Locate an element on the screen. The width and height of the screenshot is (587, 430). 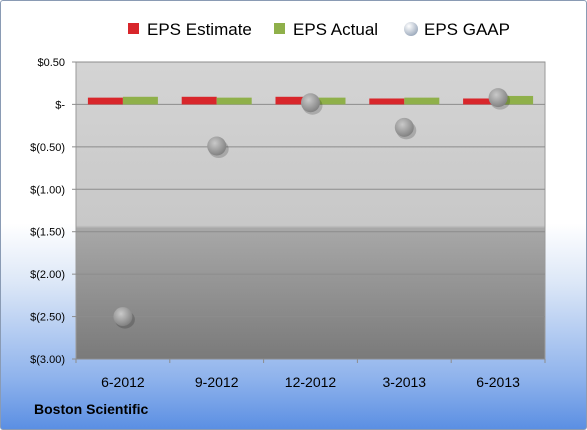
legend-label: EPS Estimate is located at coordinates (199, 29).